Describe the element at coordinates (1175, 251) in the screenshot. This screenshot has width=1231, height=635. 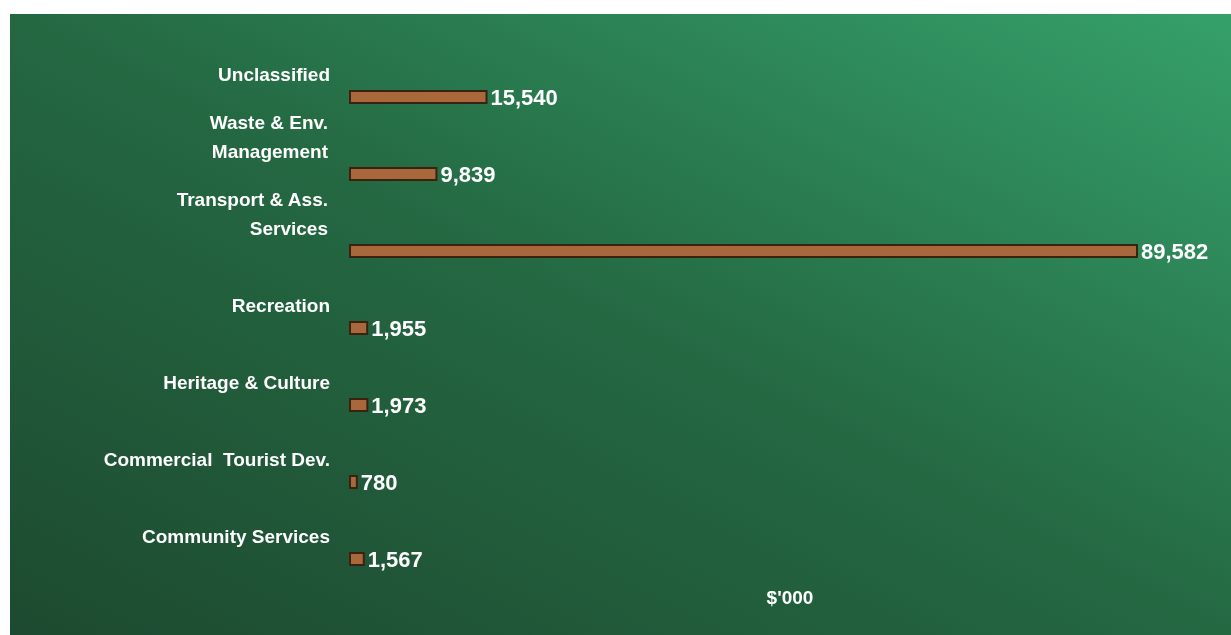
I see `data-label: 89,582` at that location.